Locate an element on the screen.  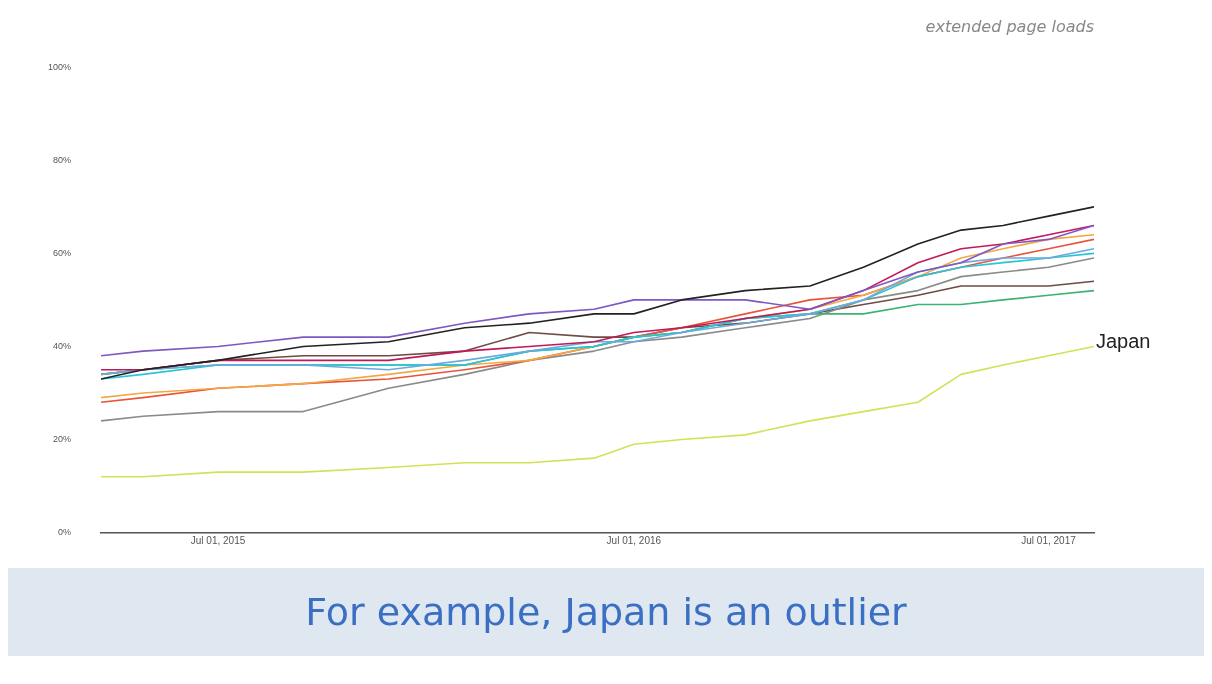
y-tick-label: 100% is located at coordinates (59, 66).